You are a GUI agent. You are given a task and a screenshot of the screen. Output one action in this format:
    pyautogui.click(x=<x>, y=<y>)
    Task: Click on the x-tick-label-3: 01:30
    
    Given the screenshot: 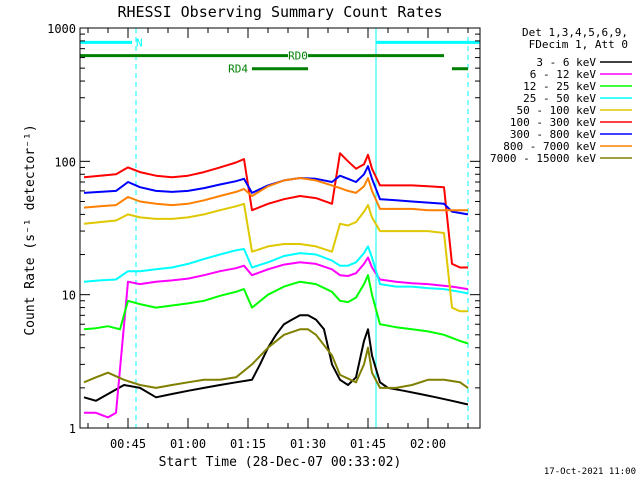 What is the action you would take?
    pyautogui.click(x=308, y=444)
    